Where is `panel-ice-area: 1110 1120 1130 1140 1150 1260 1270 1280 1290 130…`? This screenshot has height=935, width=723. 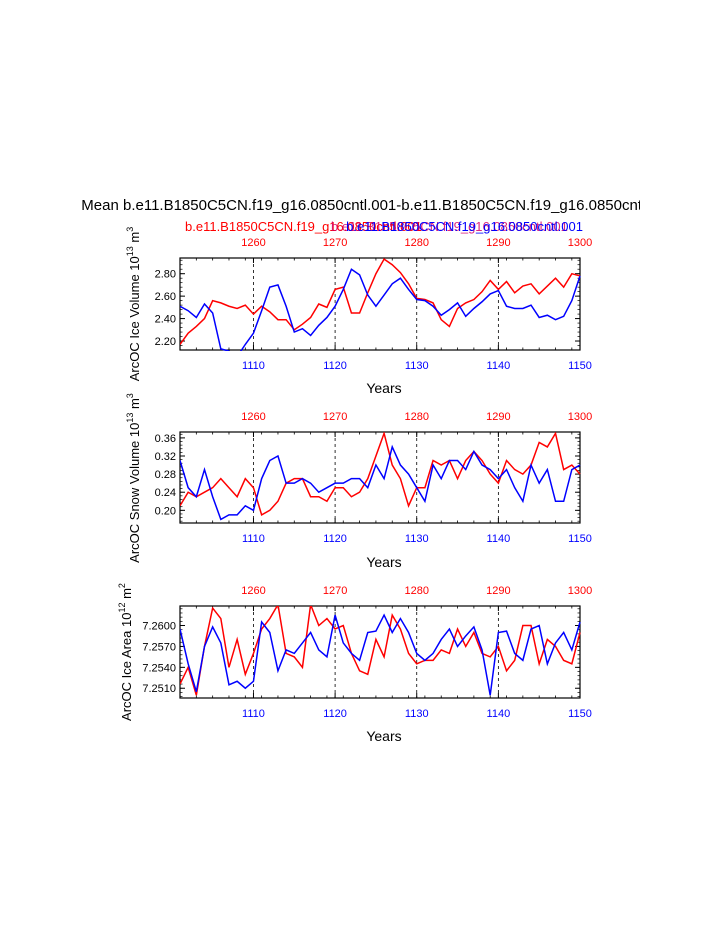 panel-ice-area: 1110 1120 1130 1140 1150 1260 1270 1280 1290 130… is located at coordinates (354, 663).